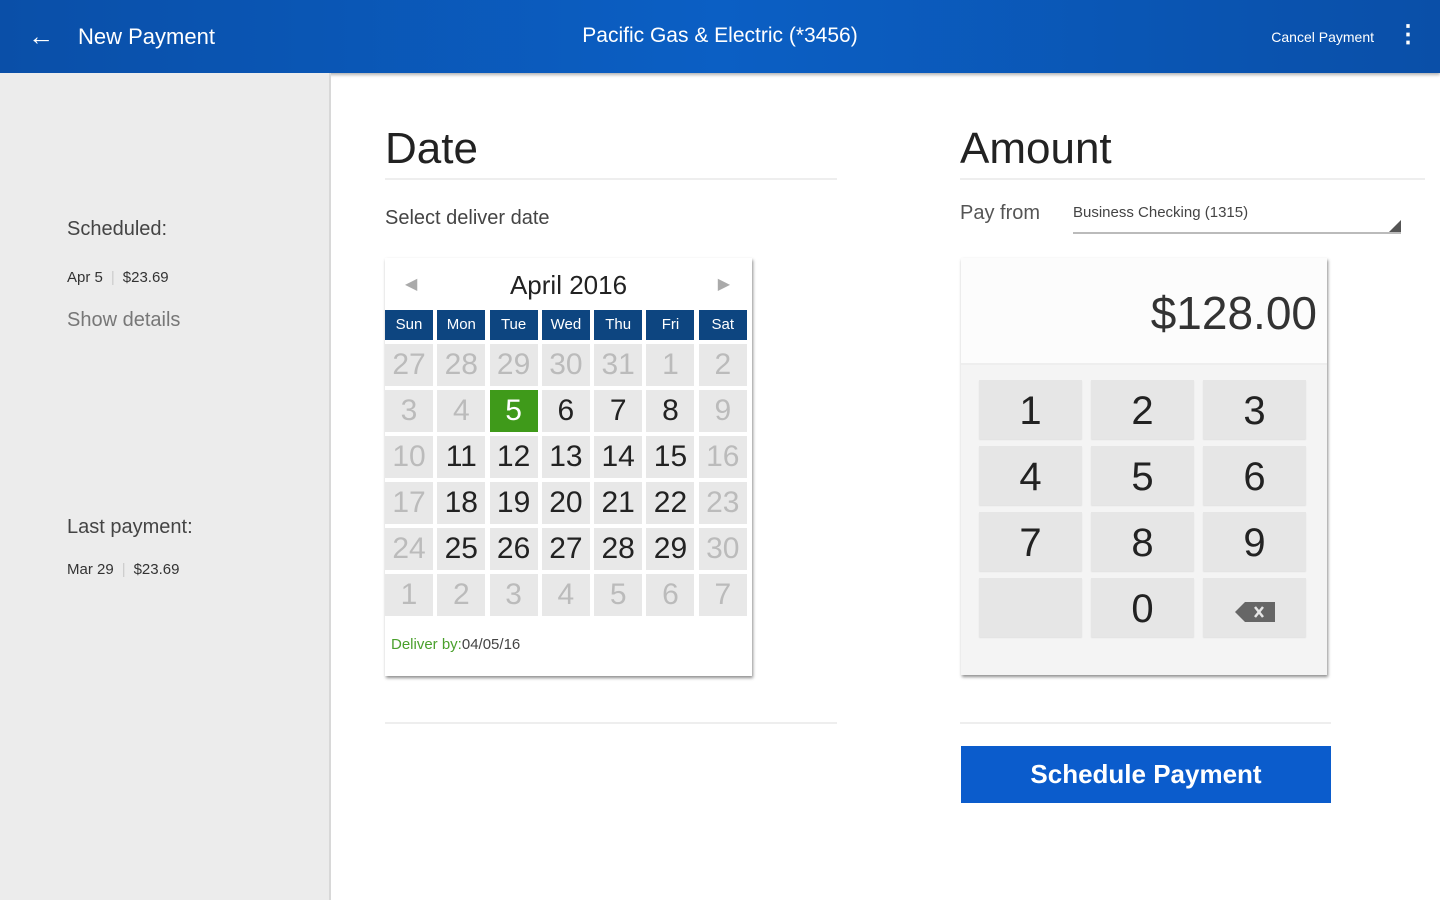  What do you see at coordinates (1408, 34) in the screenshot?
I see `more-vertical-icon: ⋮` at bounding box center [1408, 34].